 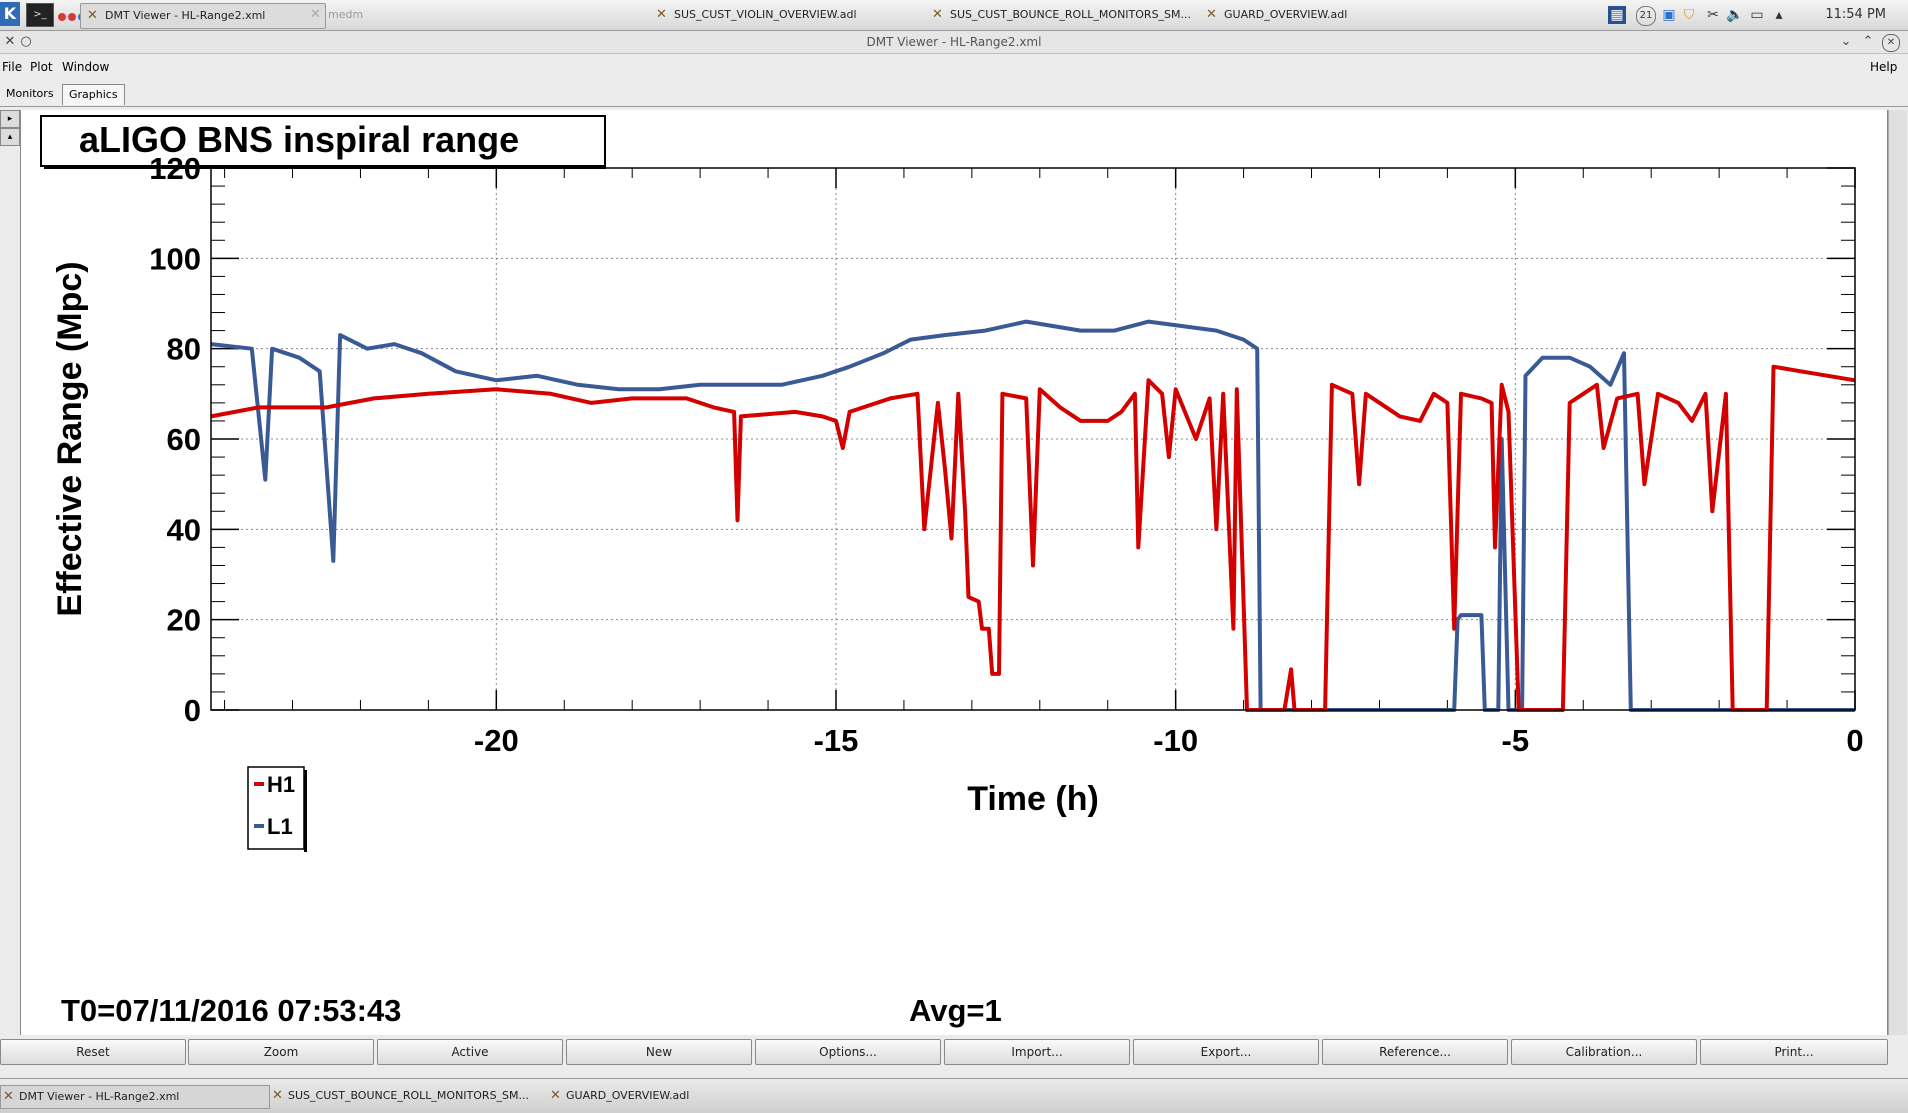 I want to click on close-icon: ✕, so click(x=1891, y=43).